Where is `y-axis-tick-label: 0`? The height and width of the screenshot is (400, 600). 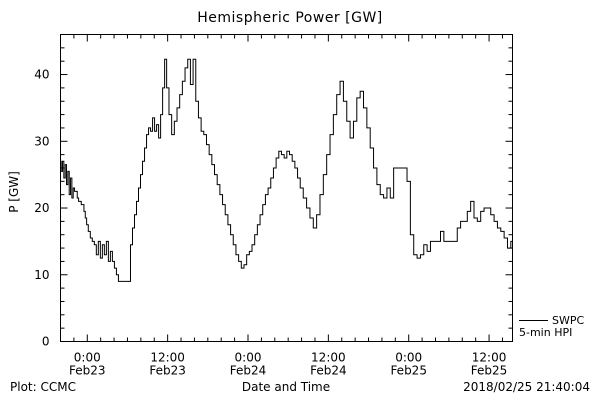 y-axis-tick-label: 0 is located at coordinates (46, 342).